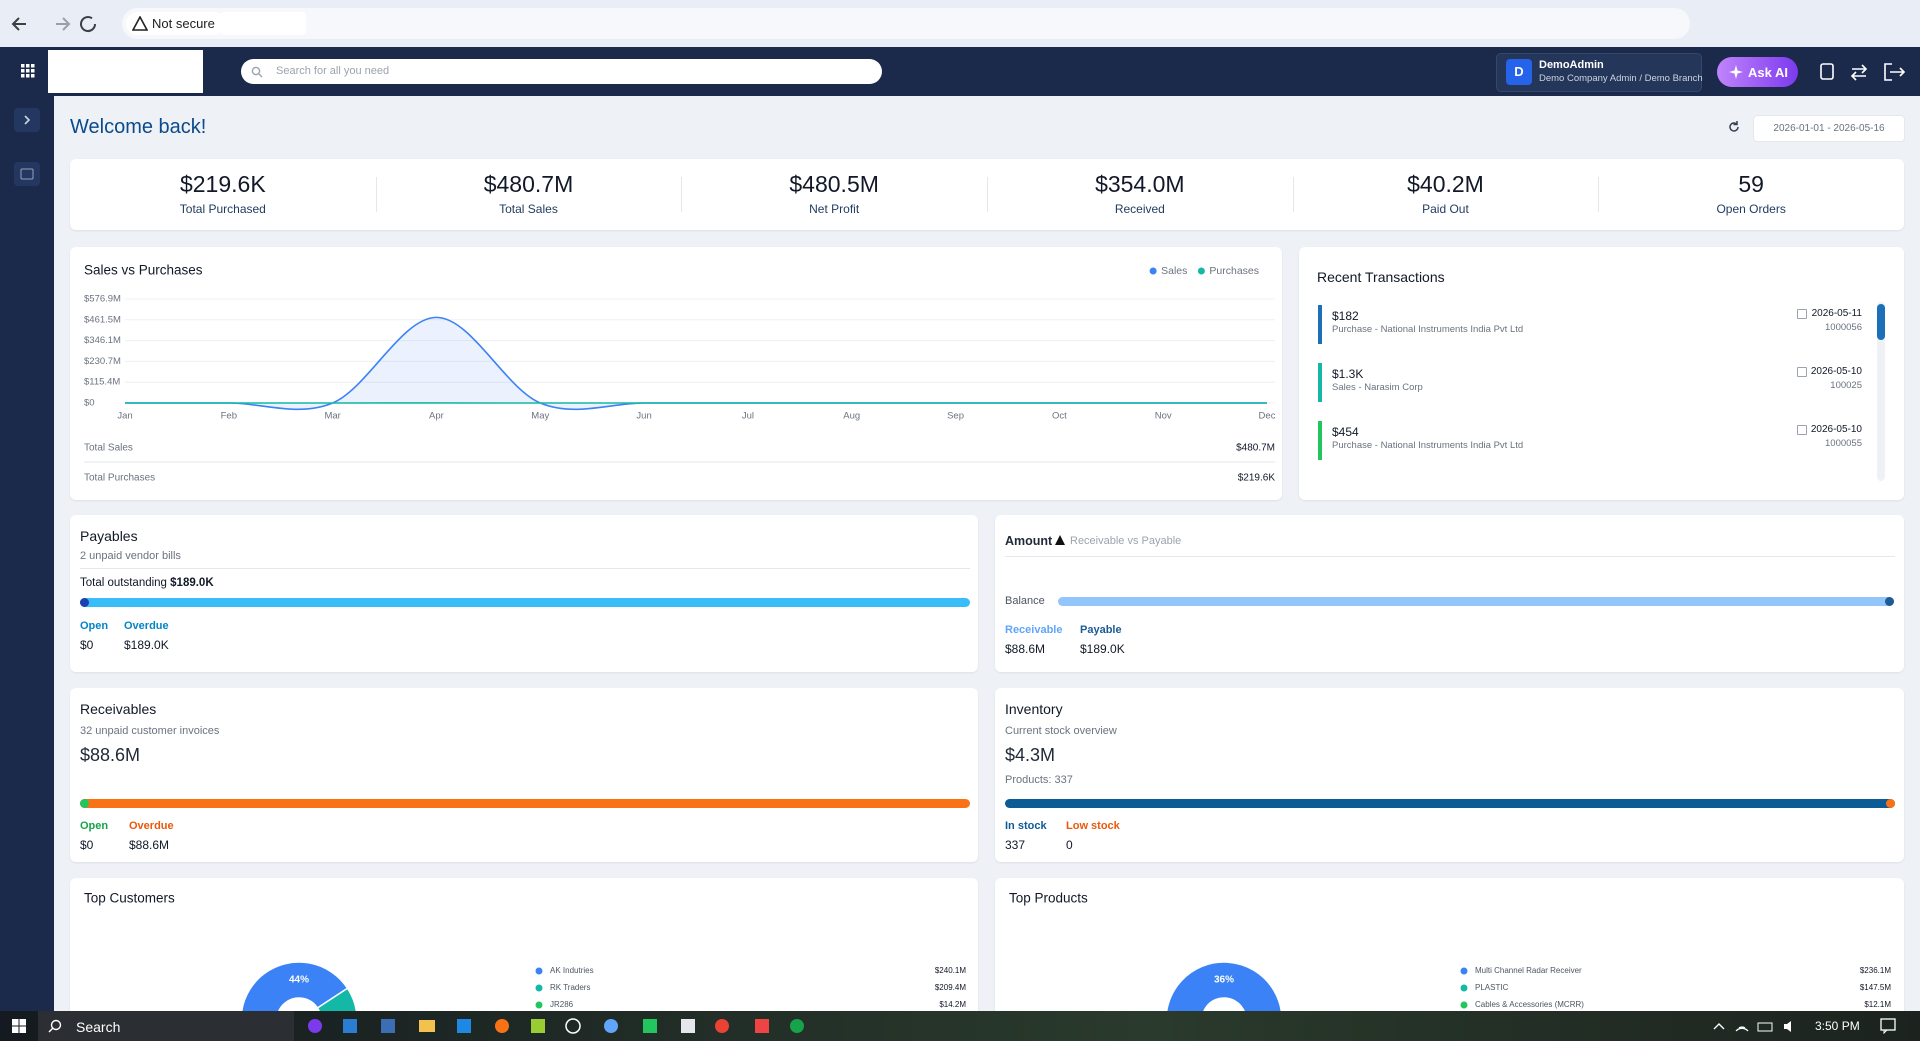  What do you see at coordinates (1519, 72) in the screenshot?
I see `user-avatar: D` at bounding box center [1519, 72].